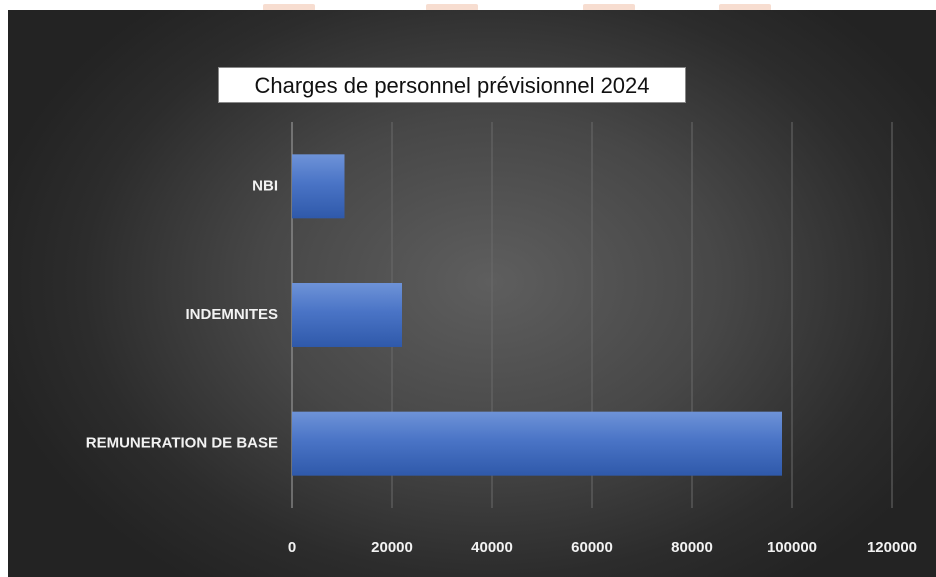  Describe the element at coordinates (292, 547) in the screenshot. I see `x-tick-label: 0` at that location.